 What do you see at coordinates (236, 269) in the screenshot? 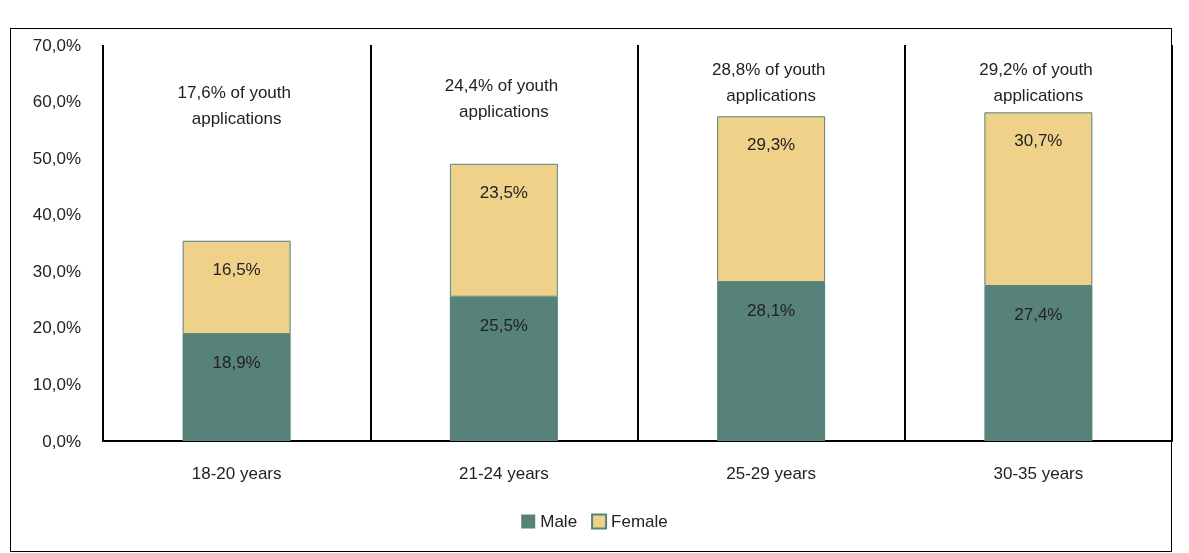
I see `data-label: 16,5%` at bounding box center [236, 269].